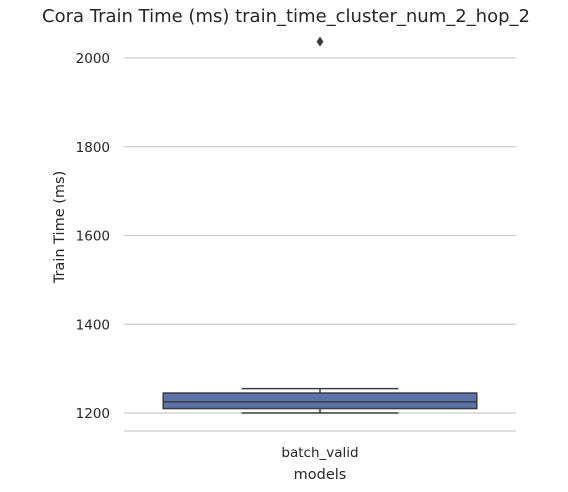 This screenshot has height=492, width=568. I want to click on box-iqr, so click(320, 401).